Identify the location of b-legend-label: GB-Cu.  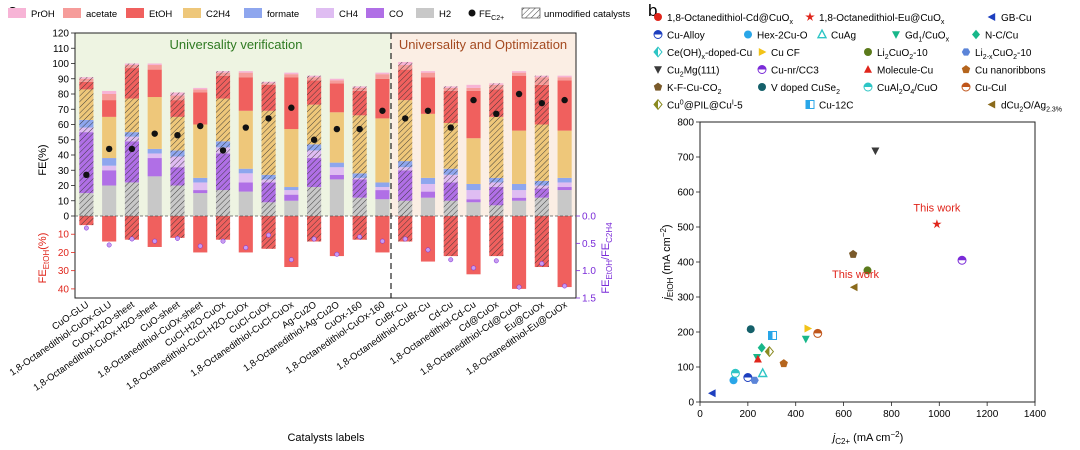
(1016, 18).